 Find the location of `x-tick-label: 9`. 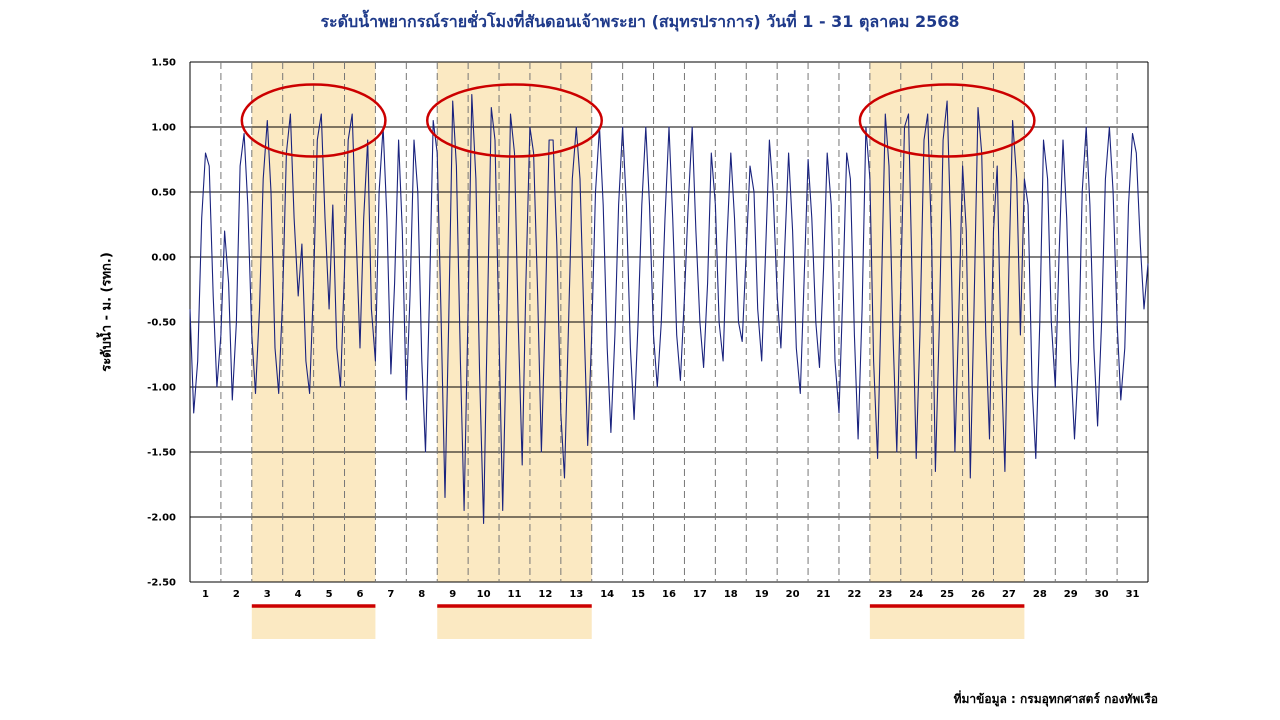

x-tick-label: 9 is located at coordinates (452, 594).